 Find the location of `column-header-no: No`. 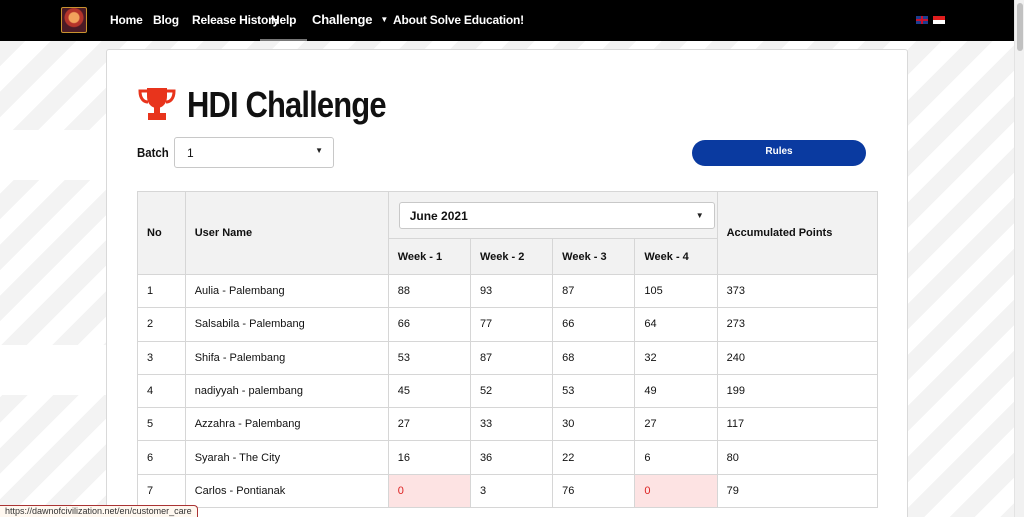

column-header-no: No is located at coordinates (161, 233).